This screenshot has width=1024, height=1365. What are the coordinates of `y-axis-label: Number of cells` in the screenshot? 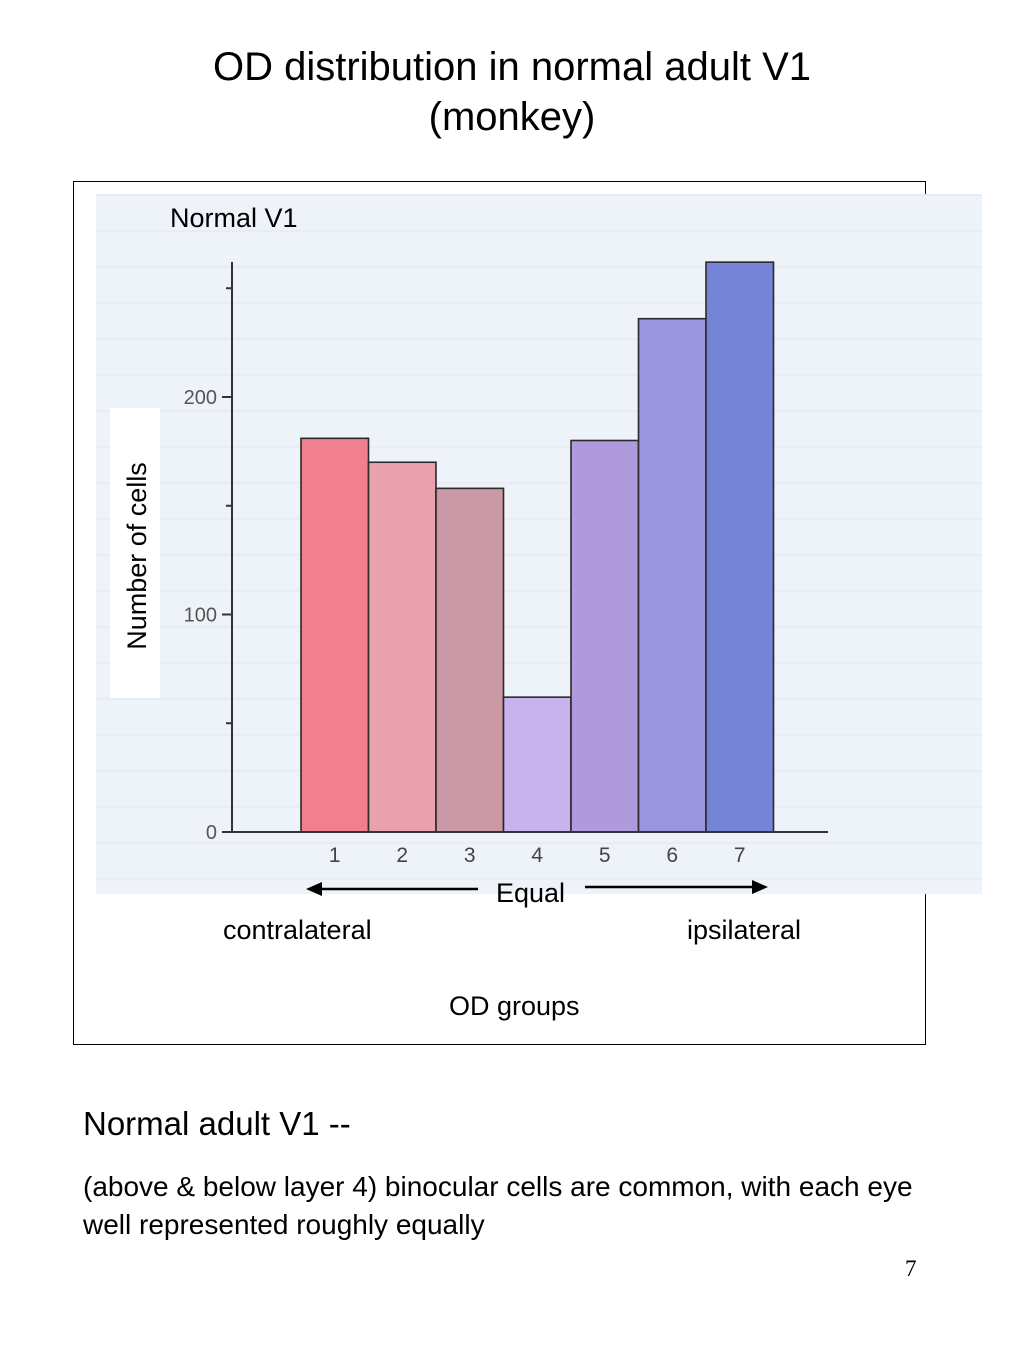 It's located at (137, 556).